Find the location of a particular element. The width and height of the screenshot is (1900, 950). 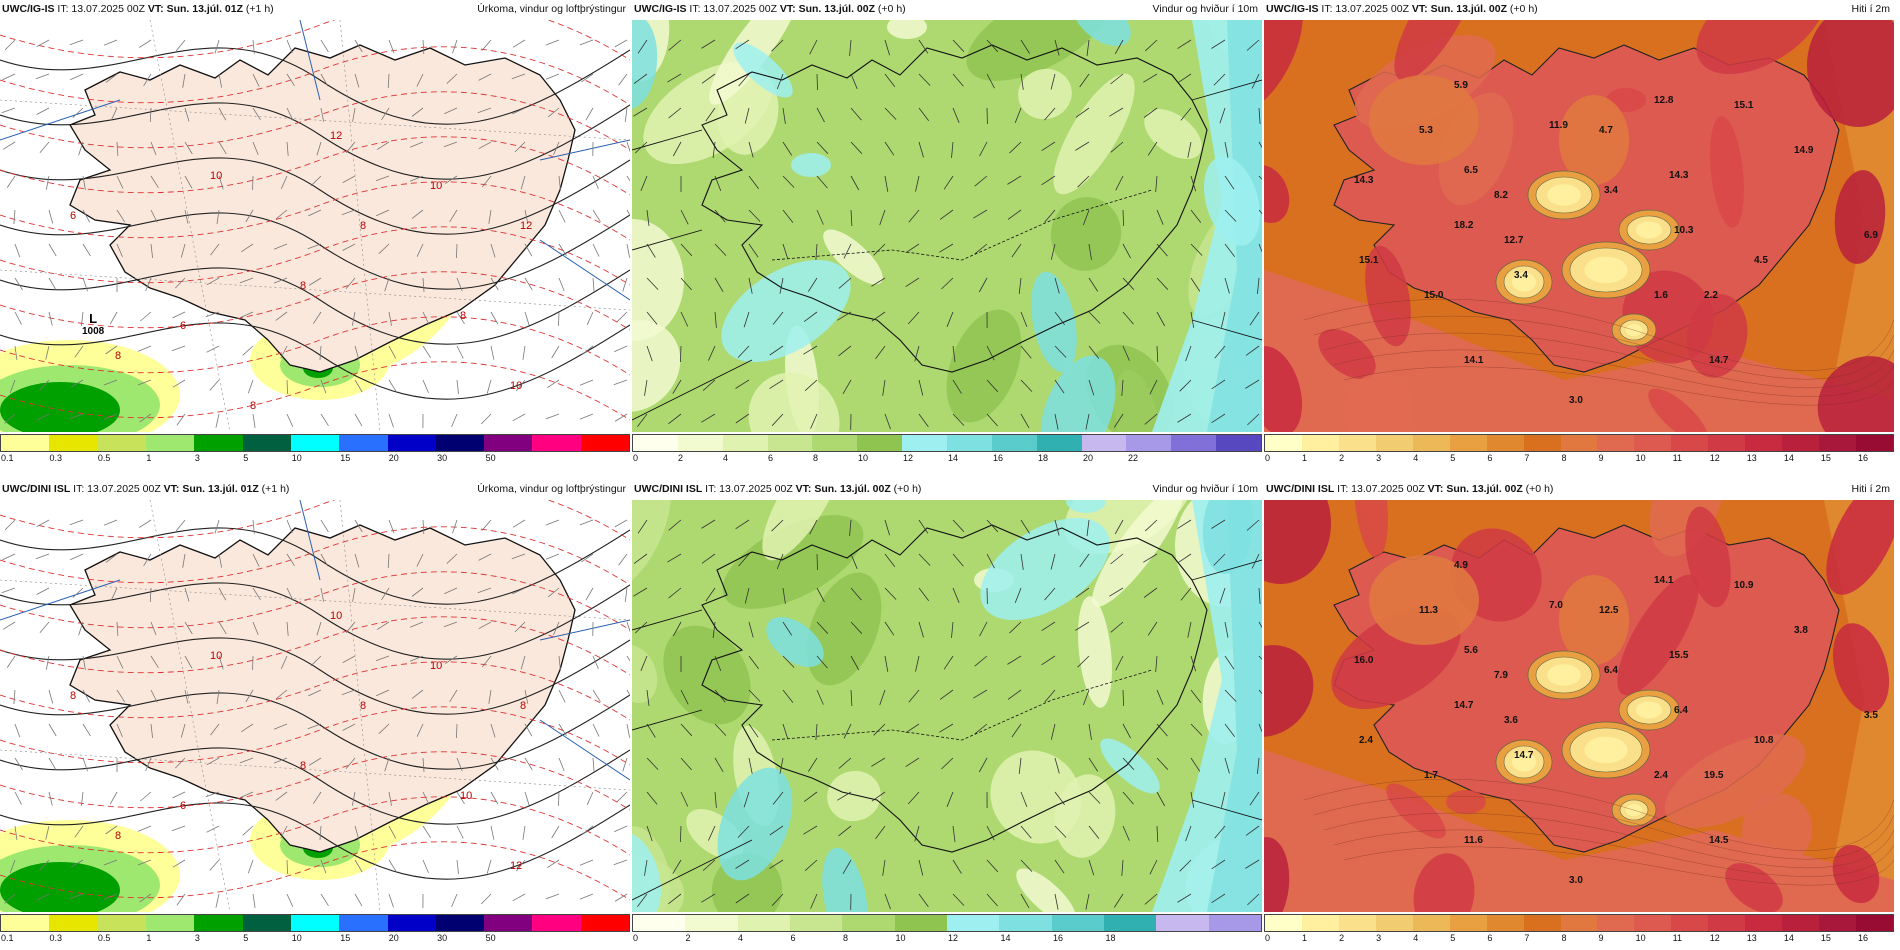

temperature-value: 10.3 is located at coordinates (1684, 230).